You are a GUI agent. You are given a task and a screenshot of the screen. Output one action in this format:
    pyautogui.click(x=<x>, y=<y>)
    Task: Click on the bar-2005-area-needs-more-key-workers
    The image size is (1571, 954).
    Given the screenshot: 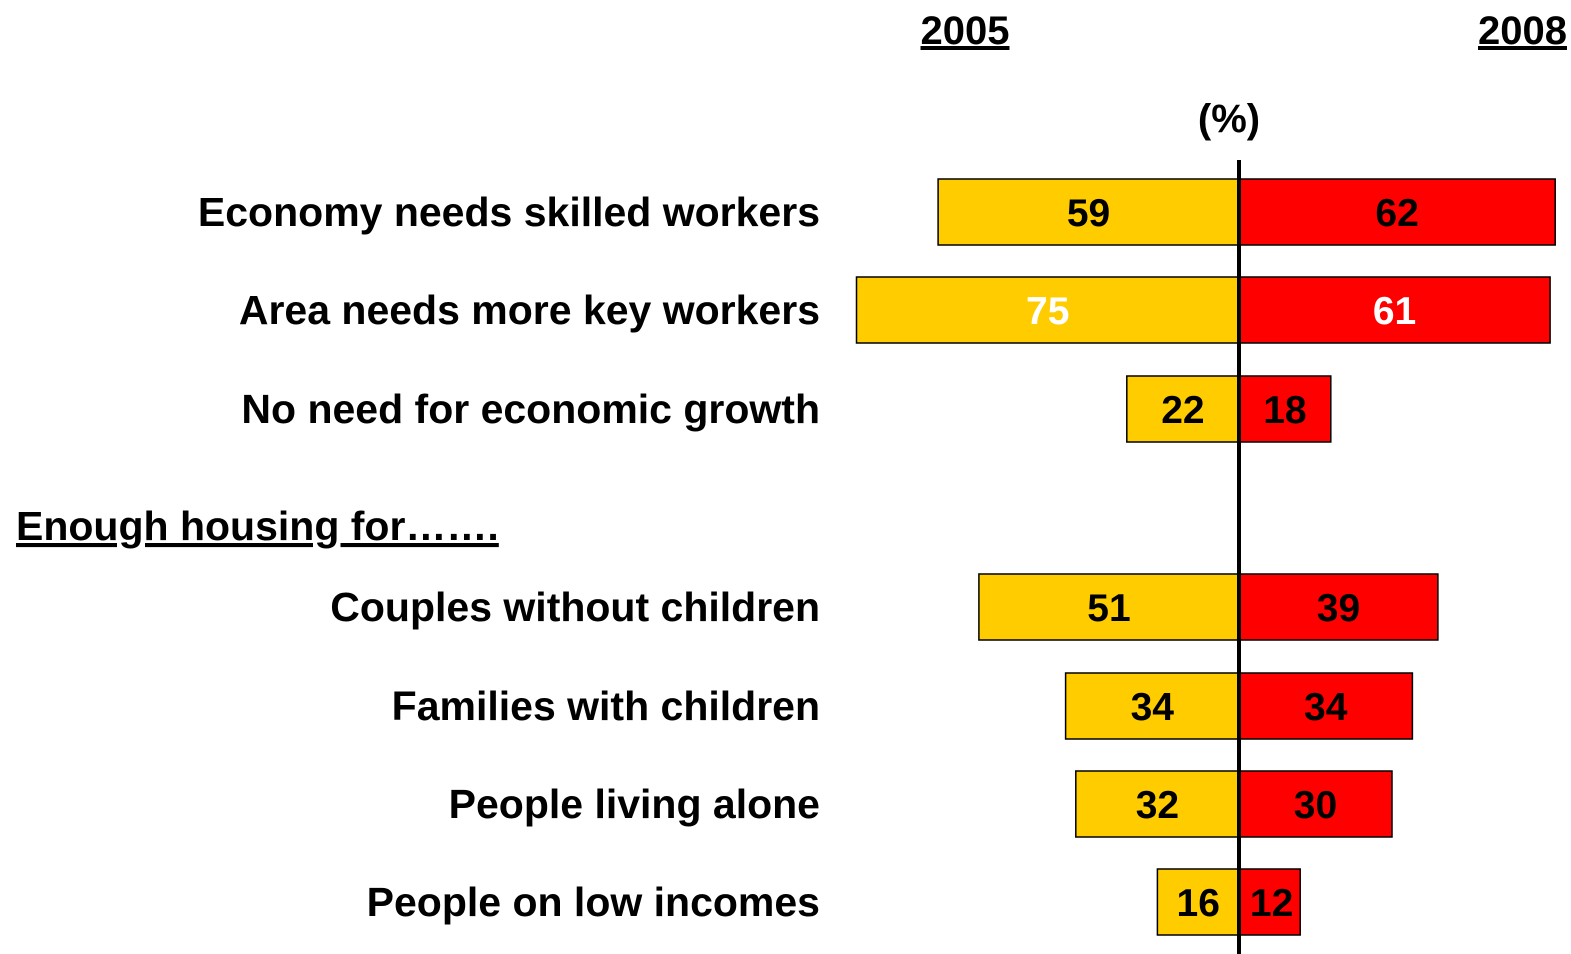 What is the action you would take?
    pyautogui.click(x=1047, y=310)
    